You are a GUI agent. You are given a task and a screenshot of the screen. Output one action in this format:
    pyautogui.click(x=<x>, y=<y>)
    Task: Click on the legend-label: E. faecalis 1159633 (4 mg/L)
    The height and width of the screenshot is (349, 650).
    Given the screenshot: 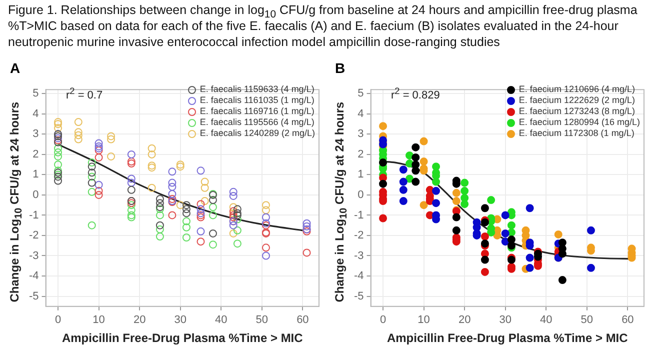 What is the action you would take?
    pyautogui.click(x=257, y=89)
    